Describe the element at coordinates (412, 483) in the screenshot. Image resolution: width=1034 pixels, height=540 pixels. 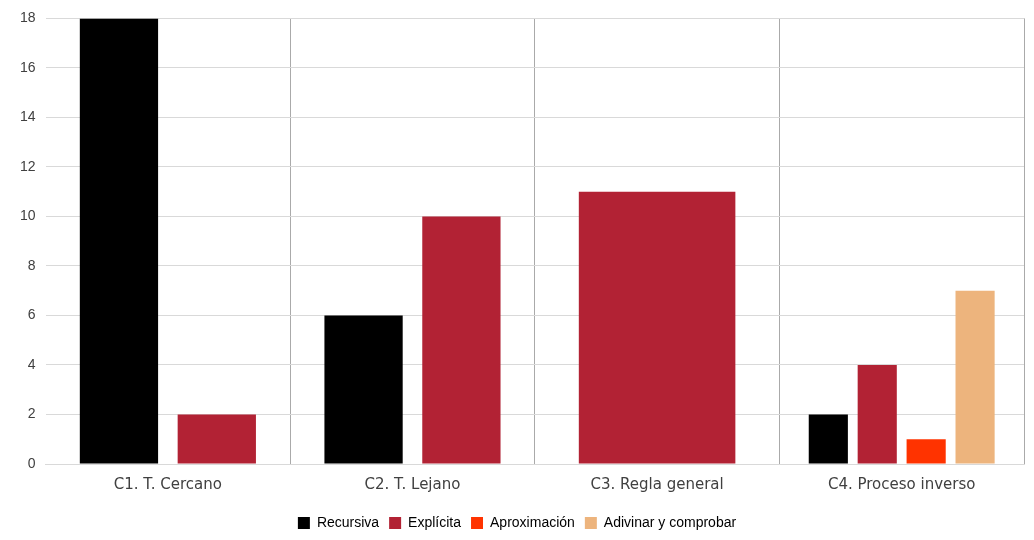
I see `x-tick-label: C2. T. Lejano` at that location.